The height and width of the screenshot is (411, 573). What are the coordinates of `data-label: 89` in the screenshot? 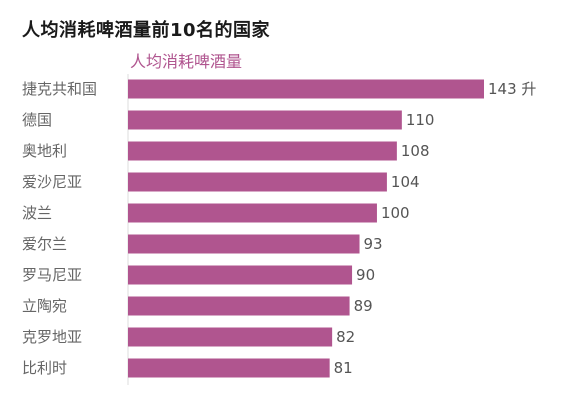 It's located at (363, 306).